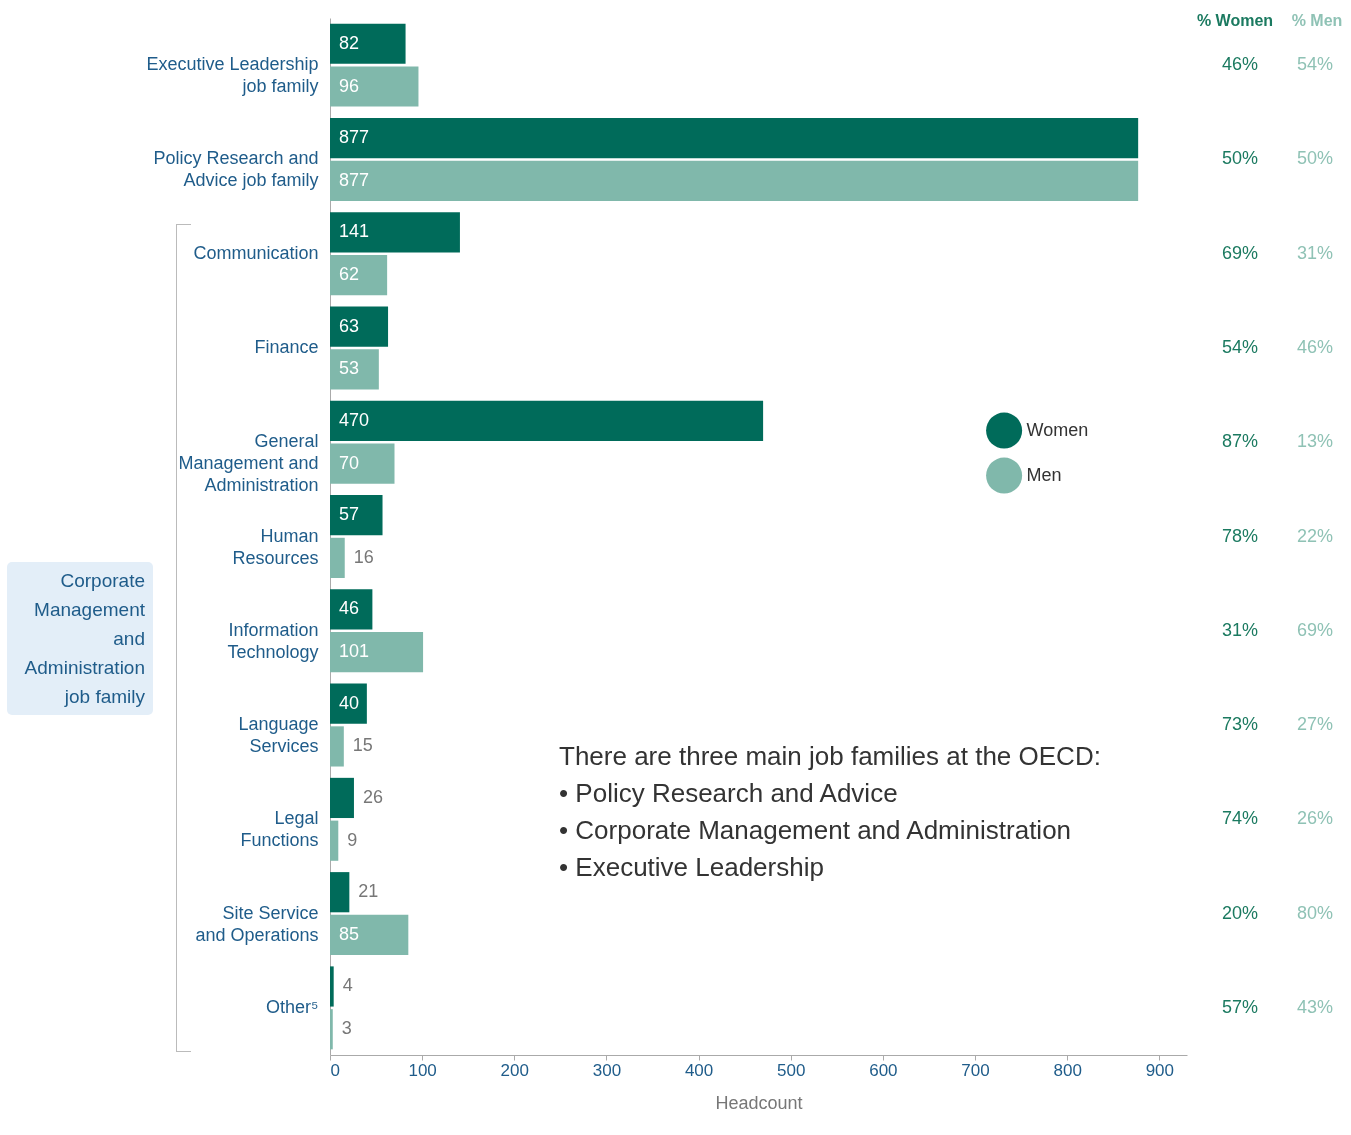 Image resolution: width=1351 pixels, height=1135 pixels. What do you see at coordinates (1240, 1006) in the screenshot?
I see `text: 57%` at bounding box center [1240, 1006].